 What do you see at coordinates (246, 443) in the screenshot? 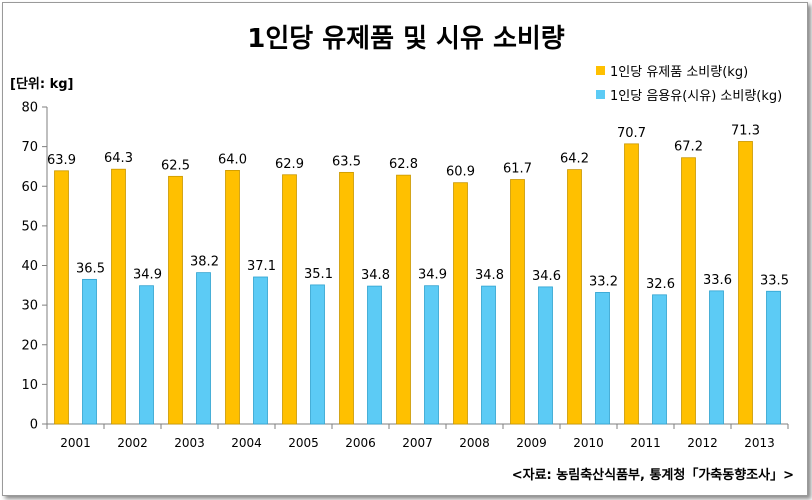
I see `x-tick-label: 2004` at bounding box center [246, 443].